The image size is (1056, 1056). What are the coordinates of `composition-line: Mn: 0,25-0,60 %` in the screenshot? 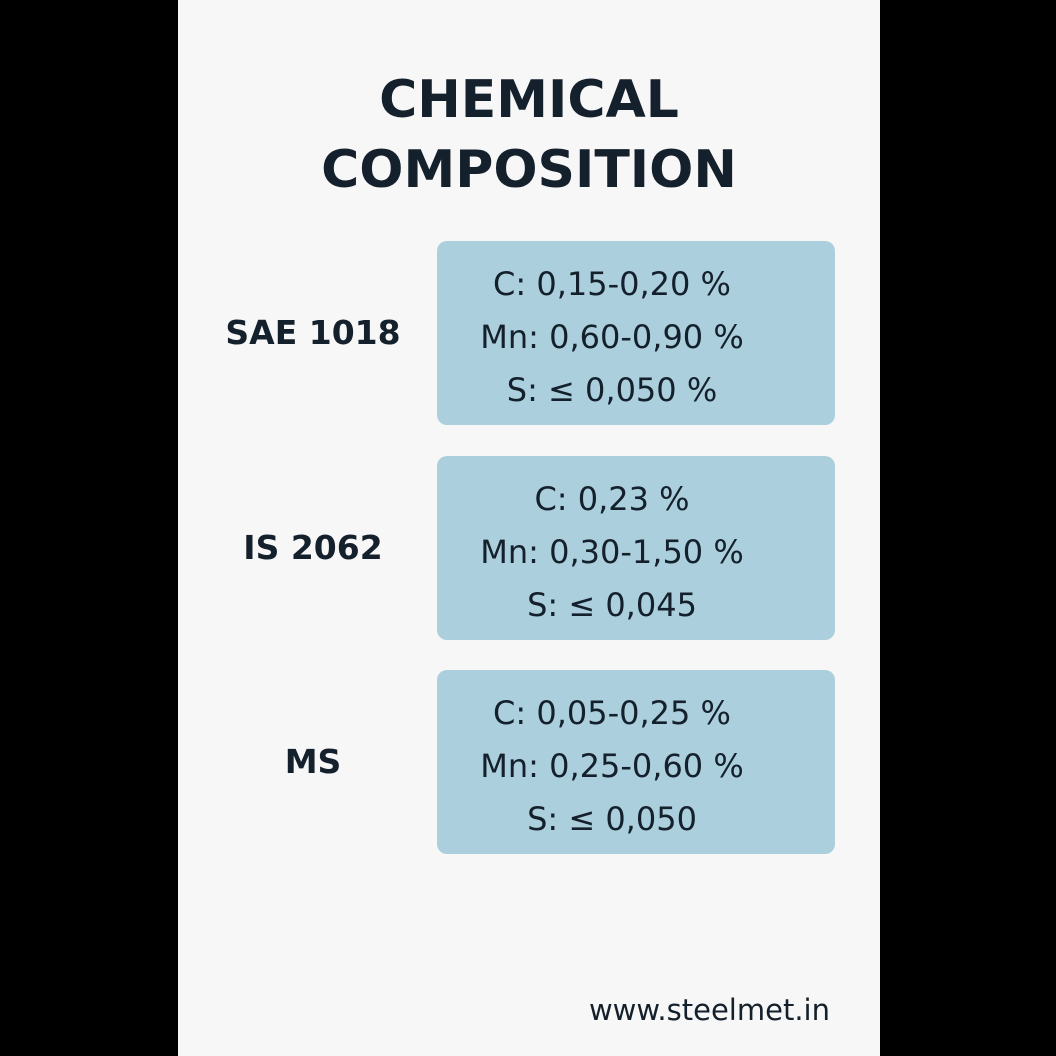 It's located at (612, 766).